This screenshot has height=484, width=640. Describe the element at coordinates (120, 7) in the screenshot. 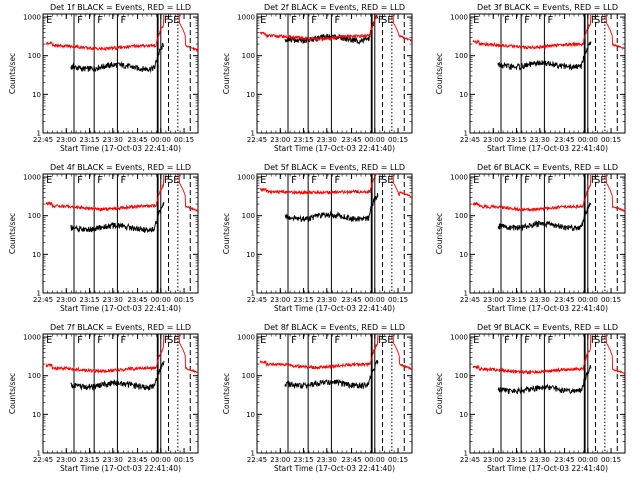

I see `panel-title: Det 1f BLACK = Events, RED = LLD` at that location.